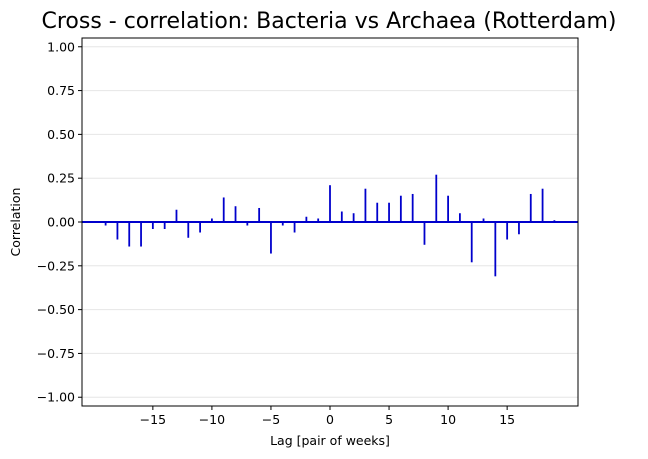  What do you see at coordinates (61, 178) in the screenshot?
I see `y-tick-label-5: 0.25` at bounding box center [61, 178].